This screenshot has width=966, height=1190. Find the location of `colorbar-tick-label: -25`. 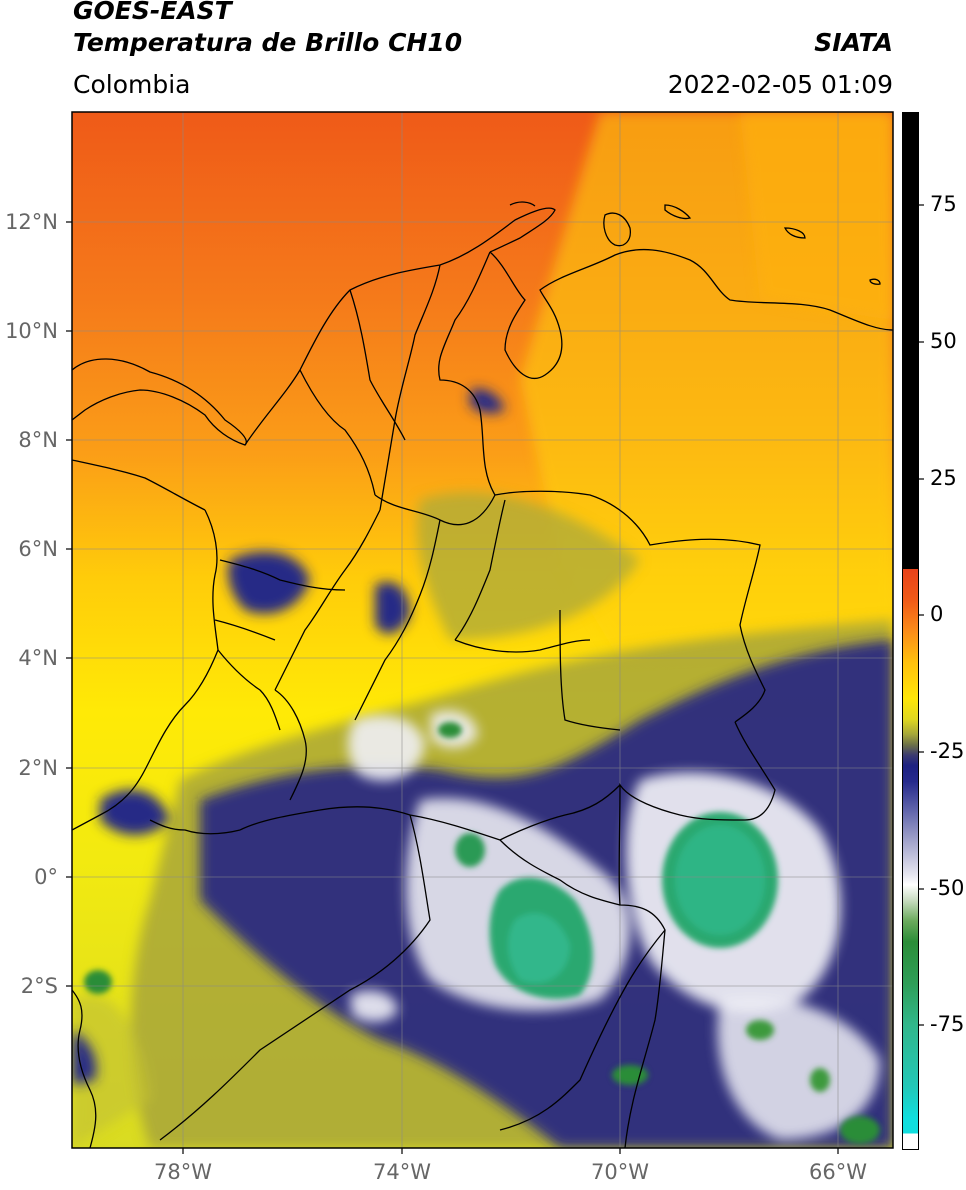

colorbar-tick-label: -25 is located at coordinates (947, 751).